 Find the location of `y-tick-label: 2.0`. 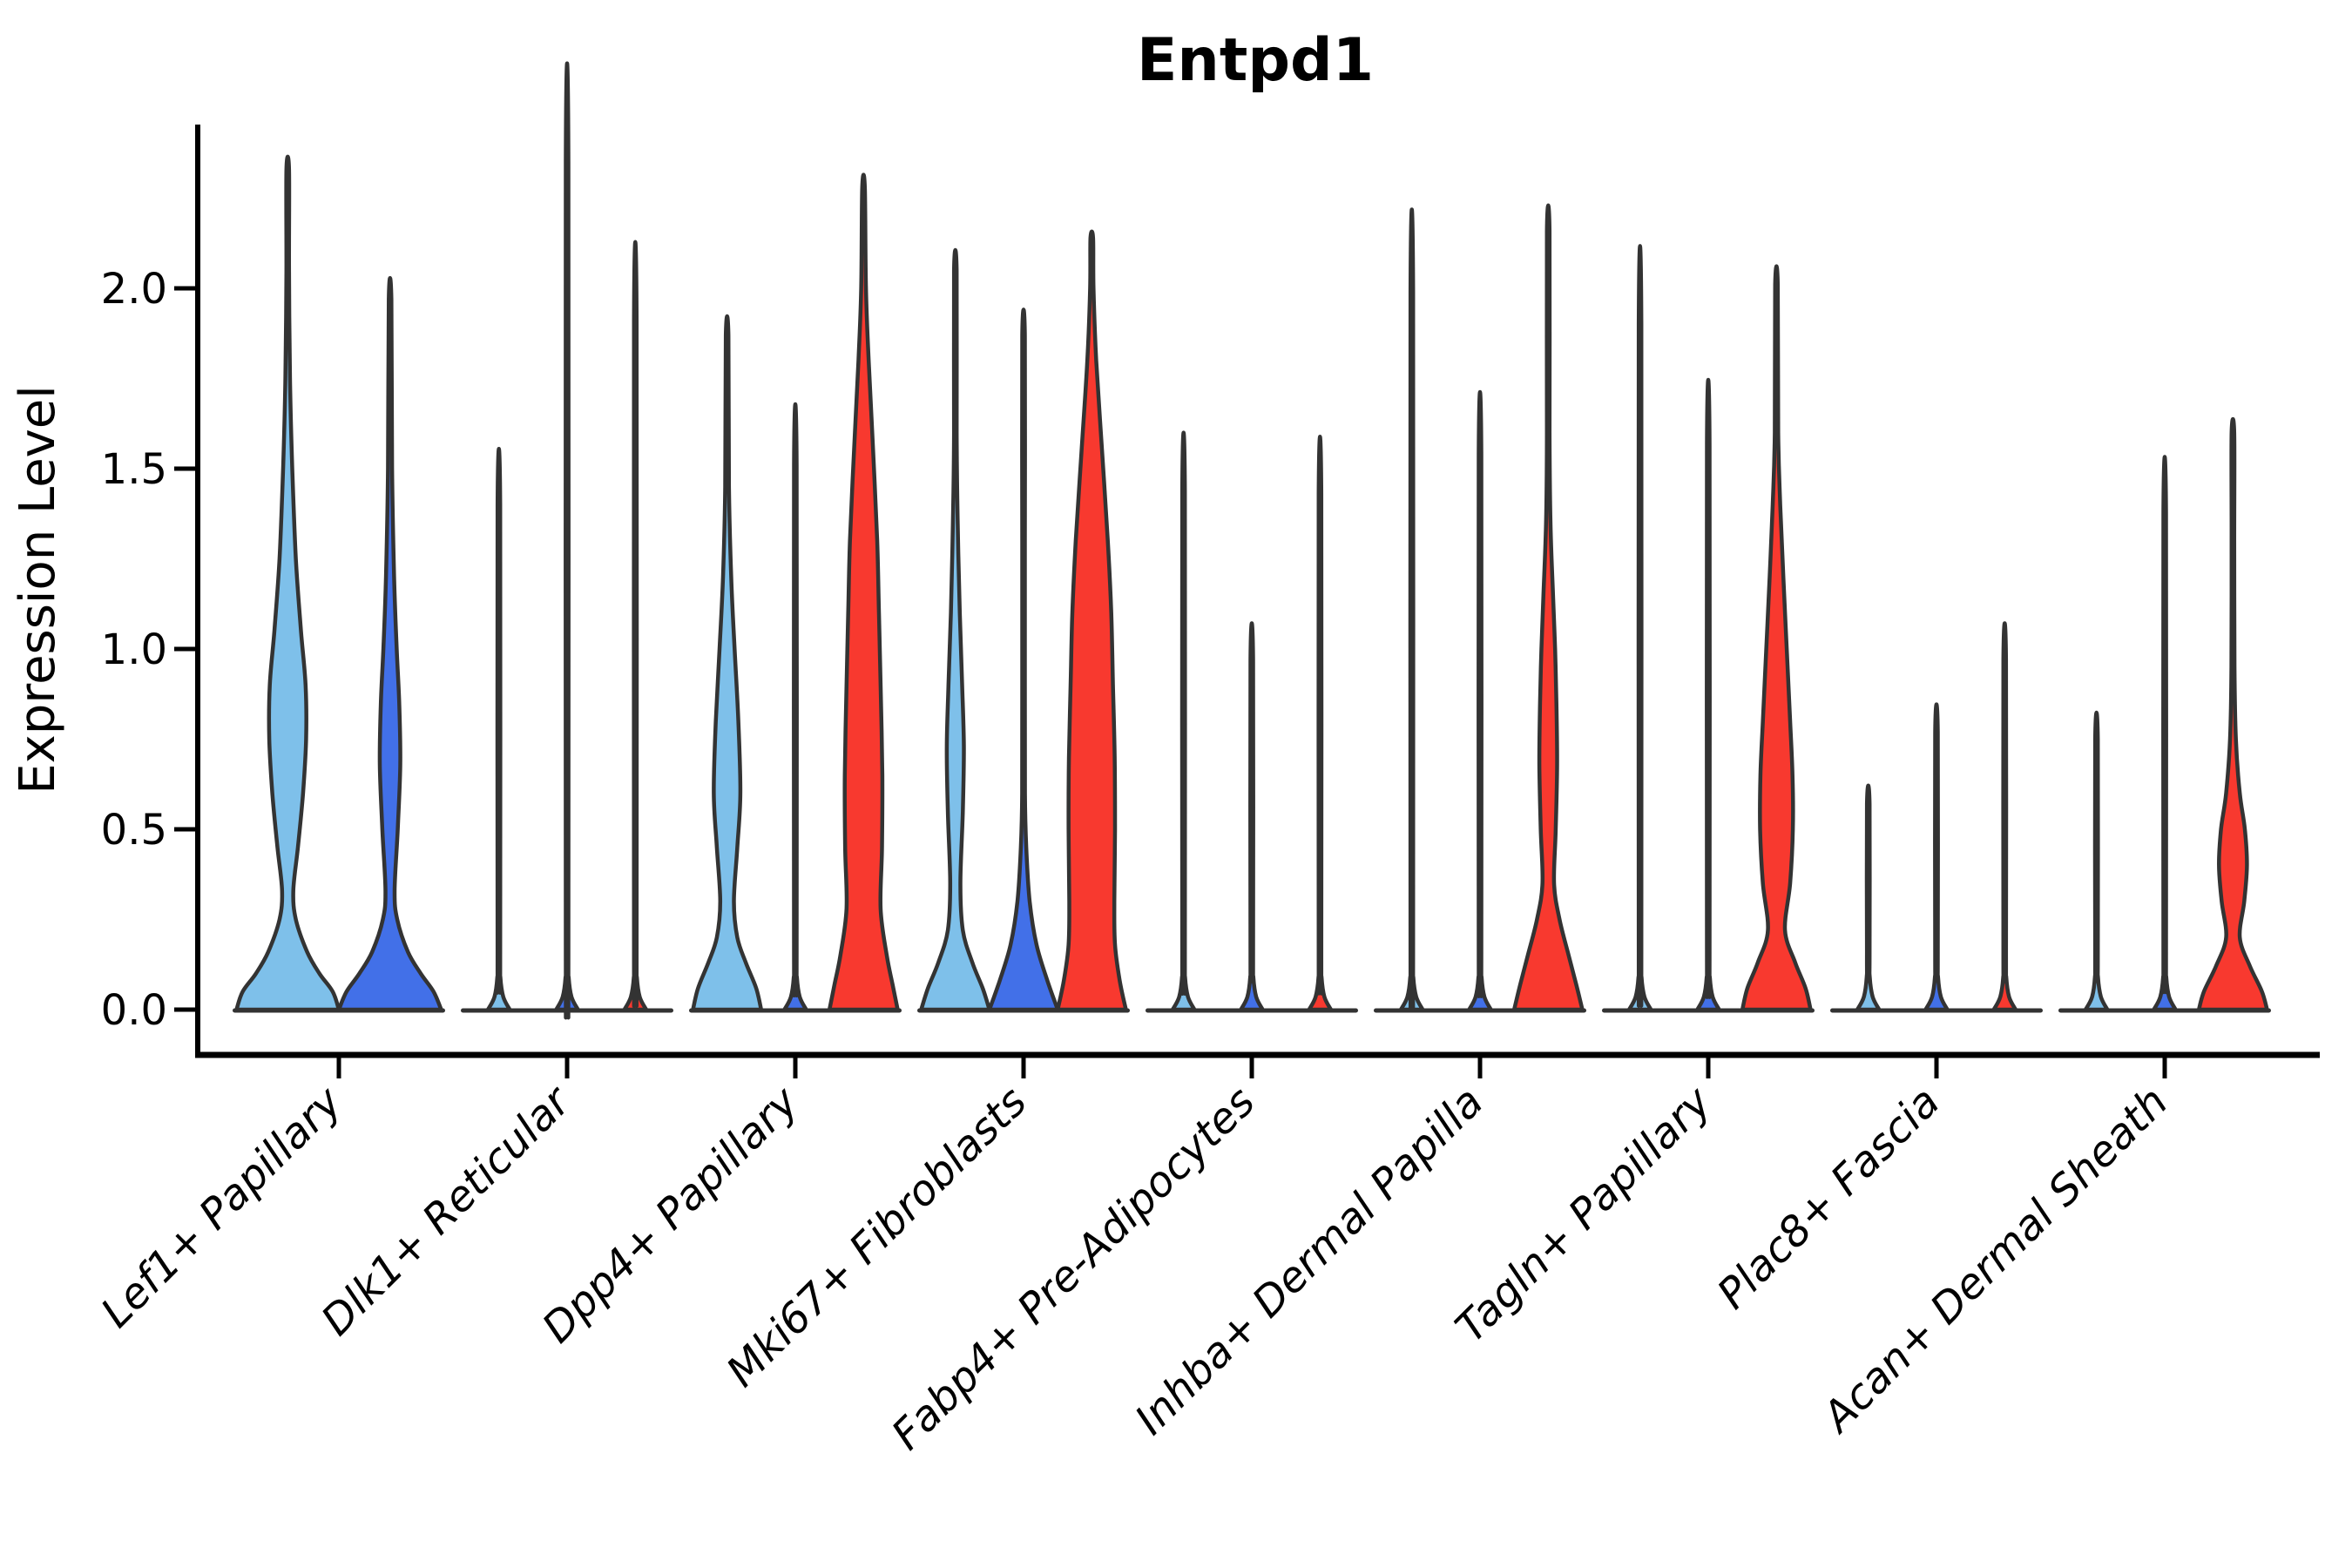

y-tick-label: 2.0 is located at coordinates (134, 289).